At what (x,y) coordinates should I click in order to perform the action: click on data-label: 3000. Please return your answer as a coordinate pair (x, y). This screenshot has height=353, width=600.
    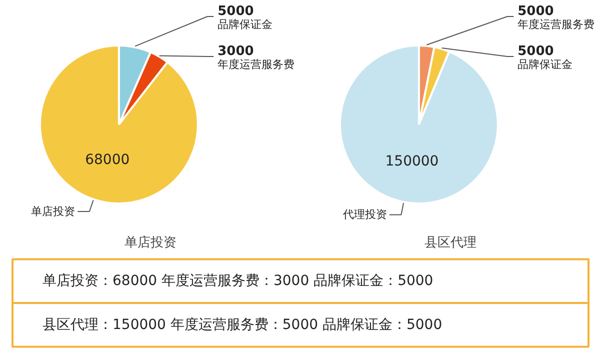
    Looking at the image, I should click on (236, 51).